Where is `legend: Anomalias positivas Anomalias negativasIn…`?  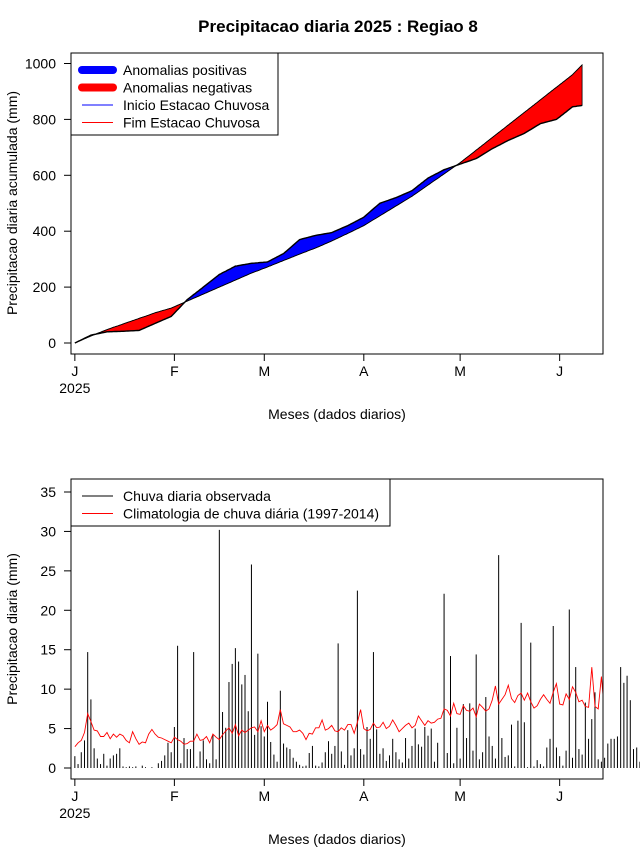
legend: Anomalias positivas Anomalias negativasIn… is located at coordinates (174, 94).